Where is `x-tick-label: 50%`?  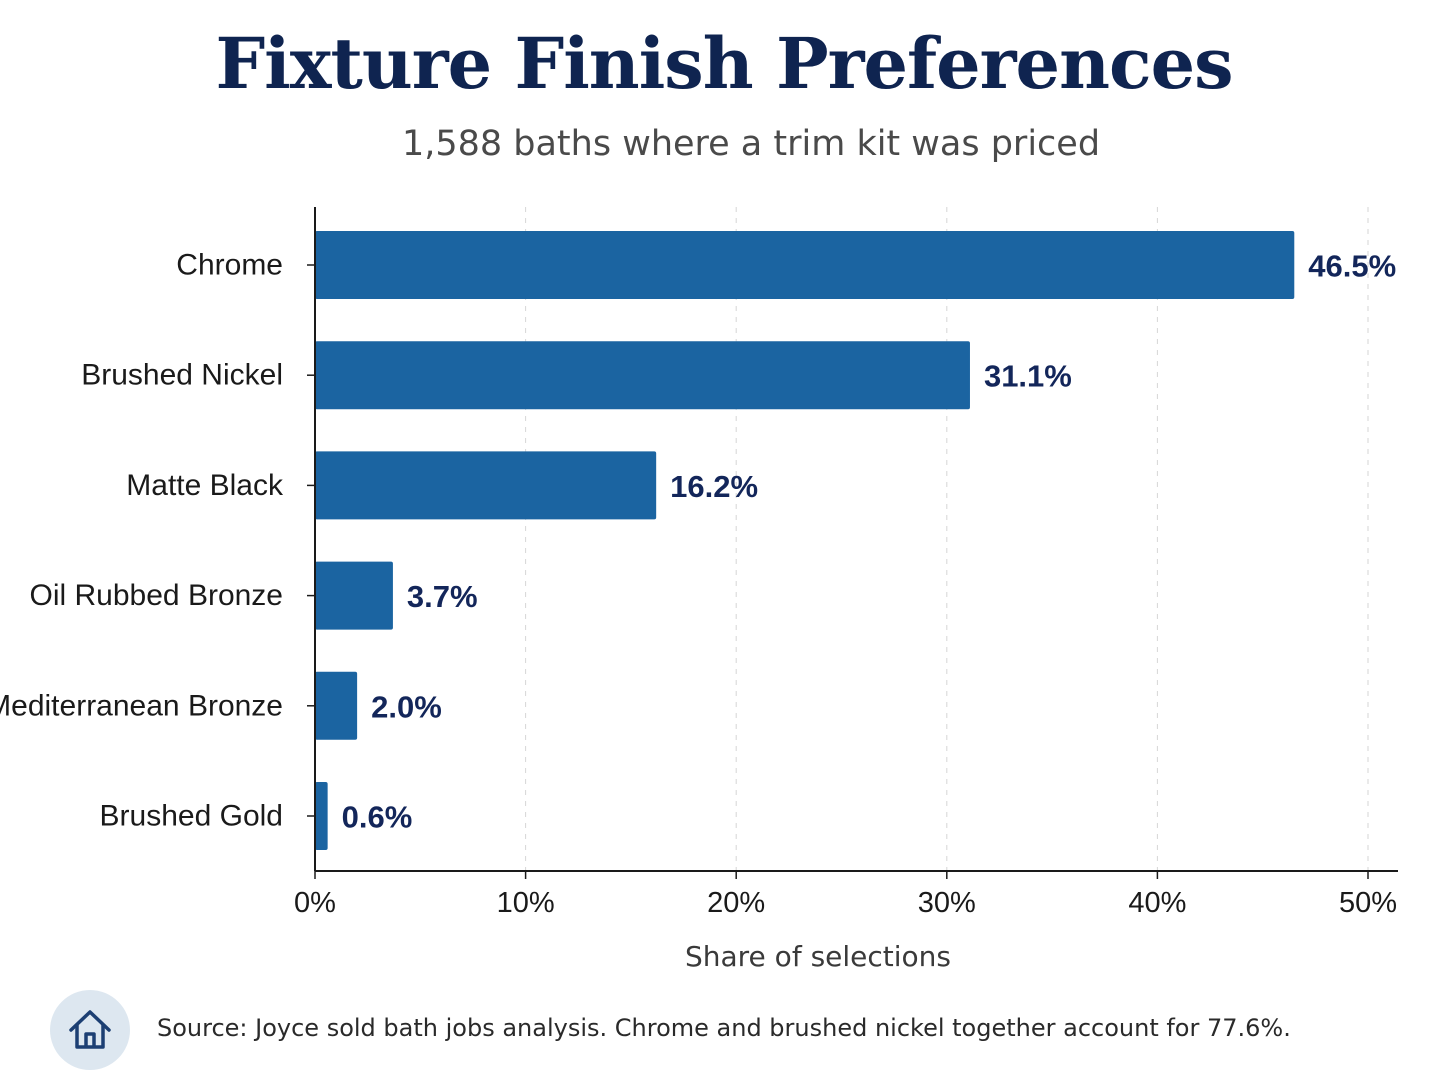 x-tick-label: 50% is located at coordinates (1368, 903).